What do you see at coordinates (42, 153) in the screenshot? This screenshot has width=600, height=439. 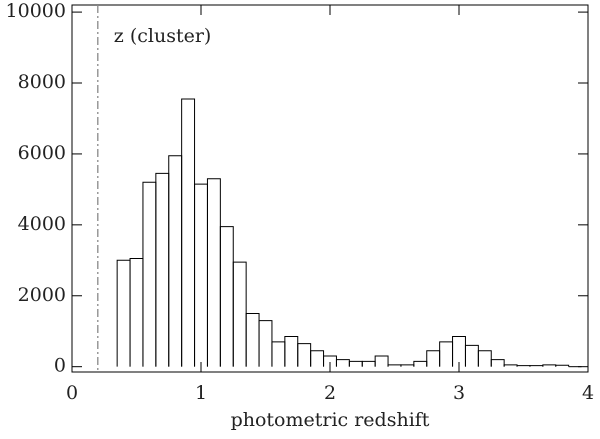 I see `y-tick-label: 6000` at bounding box center [42, 153].